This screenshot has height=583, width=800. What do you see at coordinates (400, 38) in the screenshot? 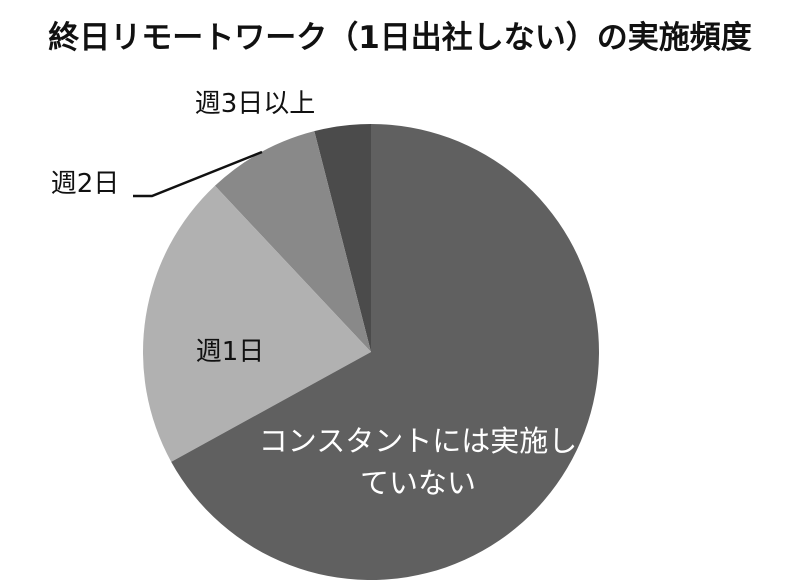
I see `chart-title: 終日リモートワーク（1日出社しない）の実施頻度` at bounding box center [400, 38].